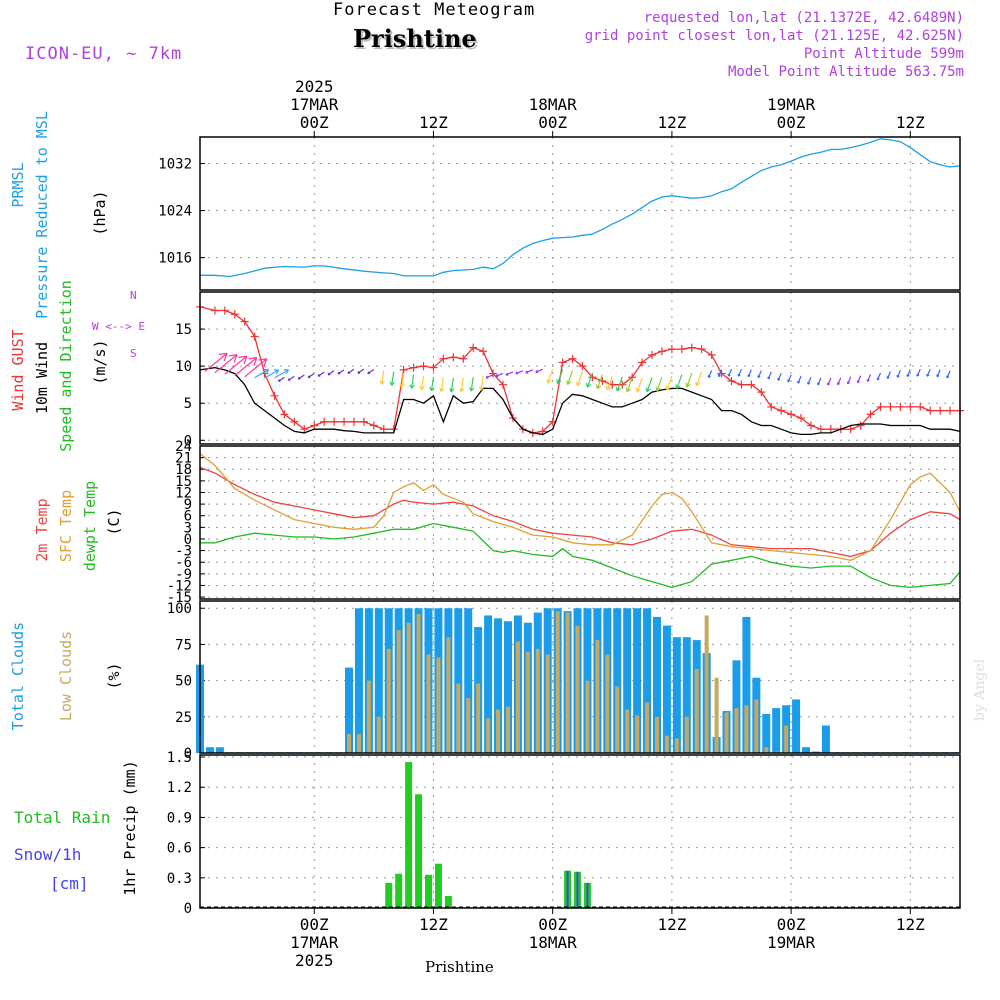 The image size is (1000, 1000). Describe the element at coordinates (314, 960) in the screenshot. I see `bottom-time-label: 2025` at that location.